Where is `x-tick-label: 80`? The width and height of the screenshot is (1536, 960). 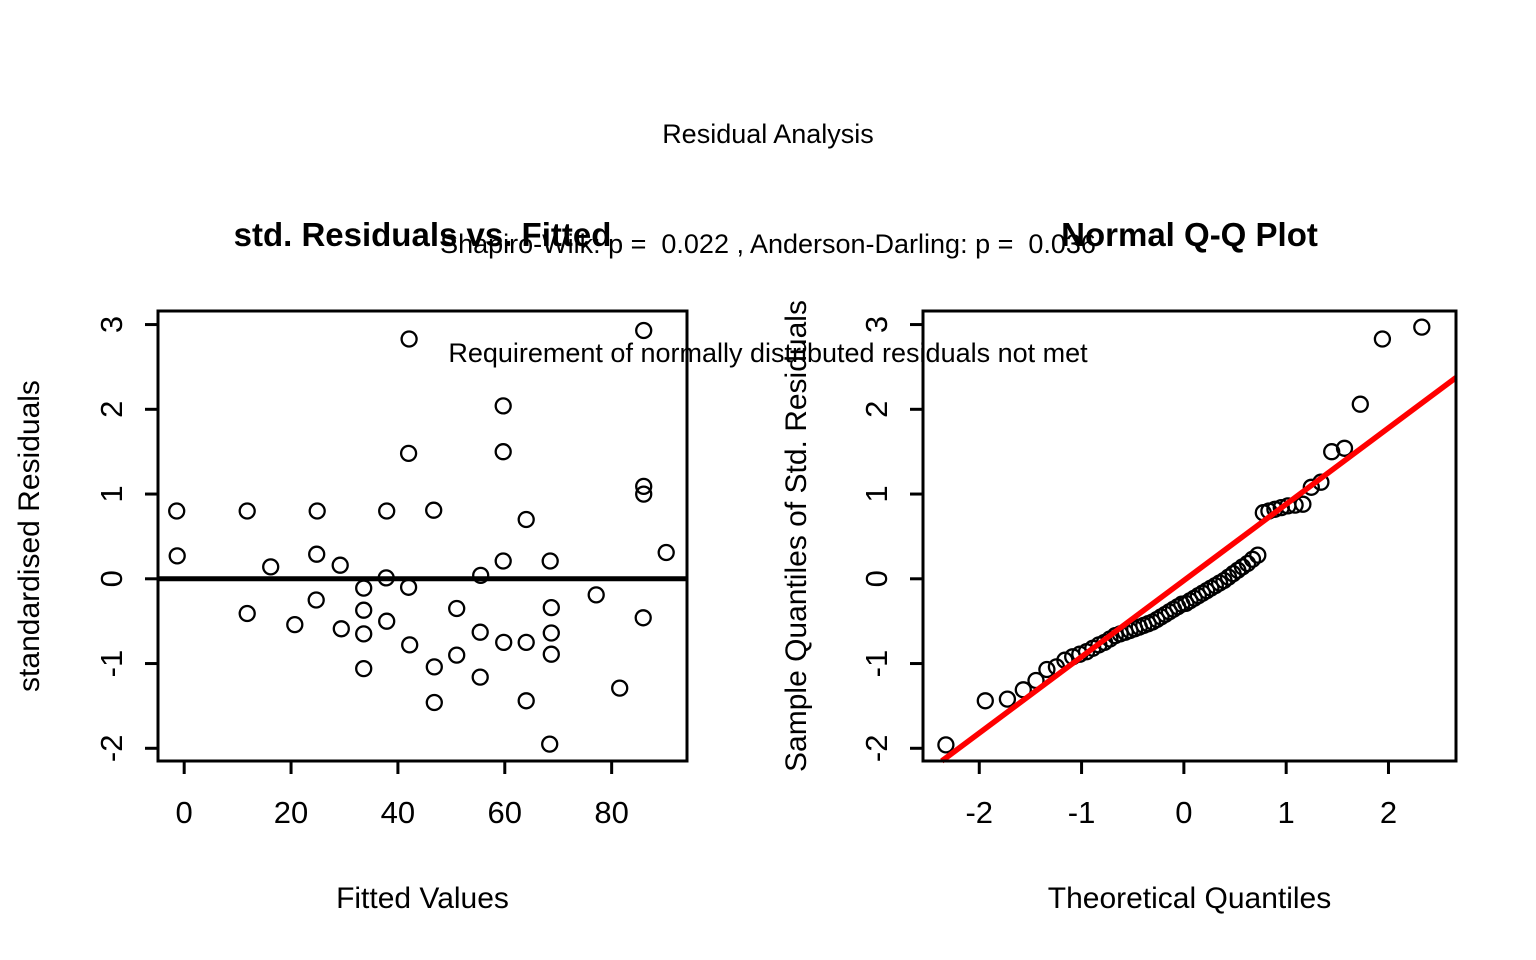 x-tick-label: 80 is located at coordinates (611, 812).